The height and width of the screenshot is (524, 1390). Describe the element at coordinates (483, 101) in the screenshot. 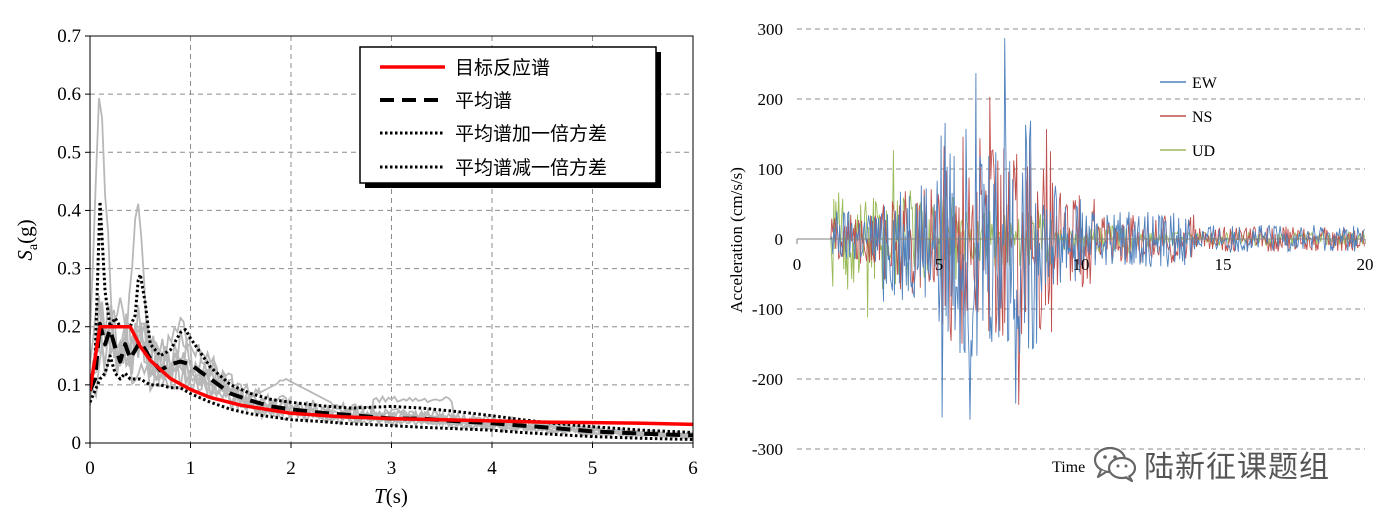

I see `legend-label-mean: 平均谱` at that location.